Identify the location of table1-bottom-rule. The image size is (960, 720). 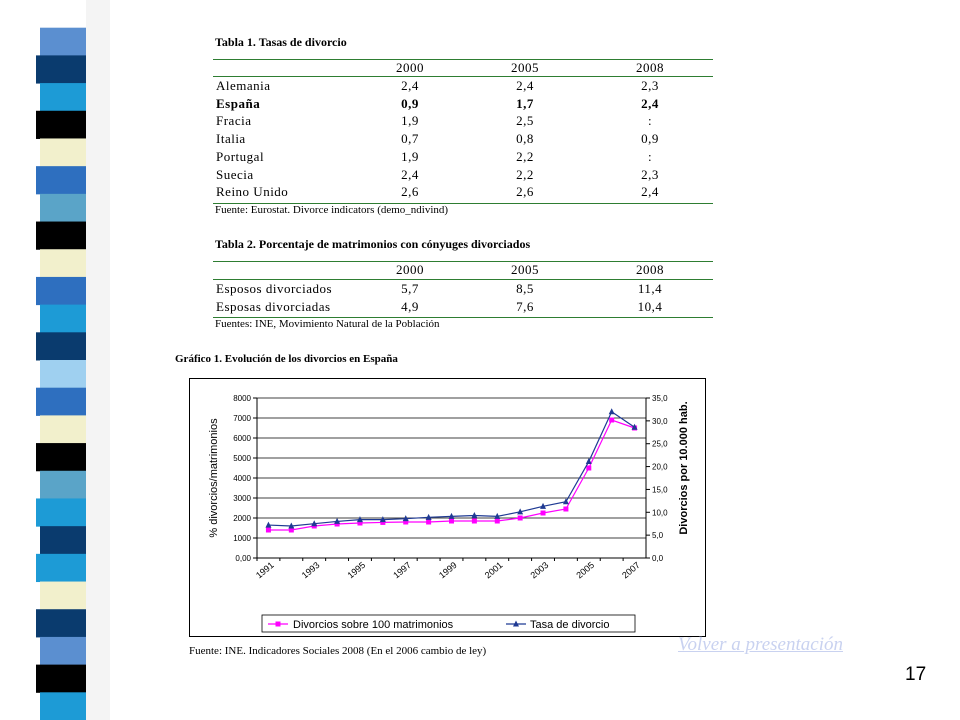
(463, 203).